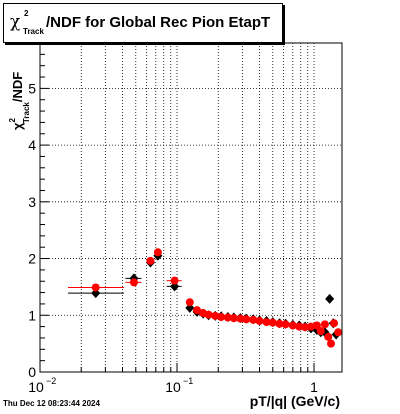 The width and height of the screenshot is (400, 414). What do you see at coordinates (158, 22) in the screenshot?
I see `chart-title: /NDF for Global Rec Pion EtapT` at bounding box center [158, 22].